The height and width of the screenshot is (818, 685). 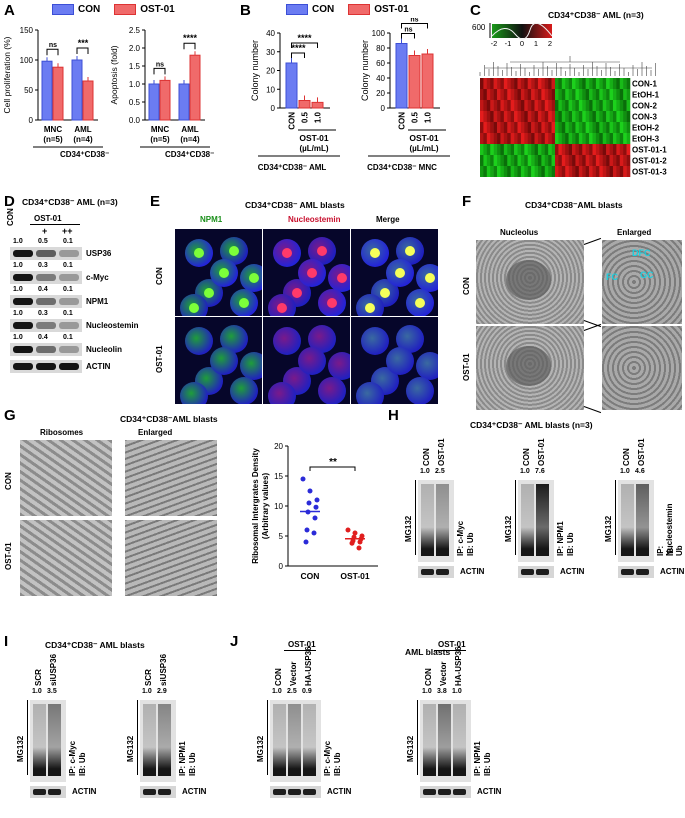 I want to click on i-blot-quant: 1.0, so click(x=37, y=691).